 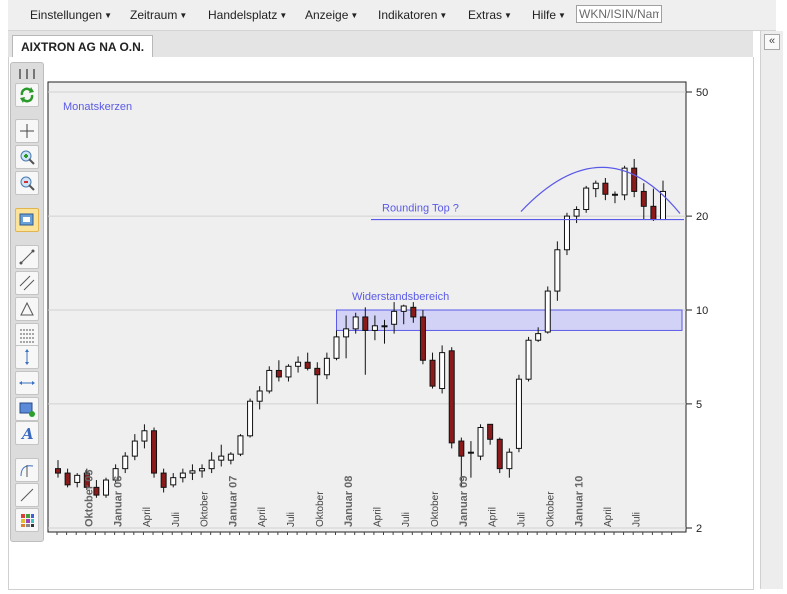 I want to click on x-tick-label: Januar 10, so click(x=579, y=501).